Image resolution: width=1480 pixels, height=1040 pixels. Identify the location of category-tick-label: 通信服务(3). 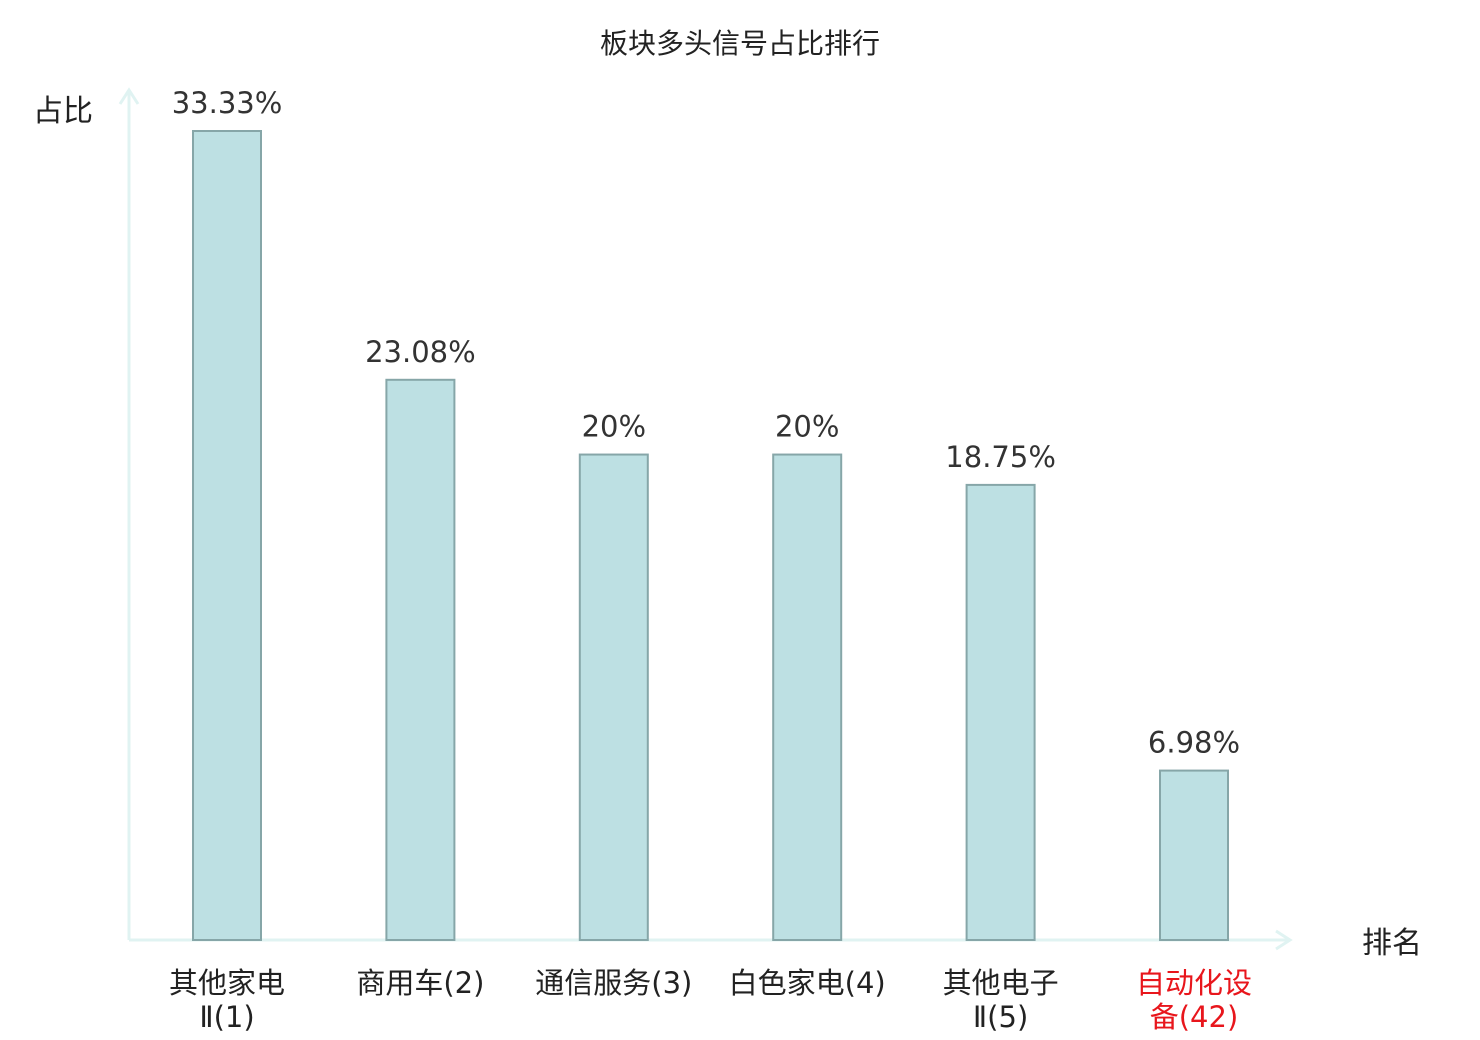
(613, 983).